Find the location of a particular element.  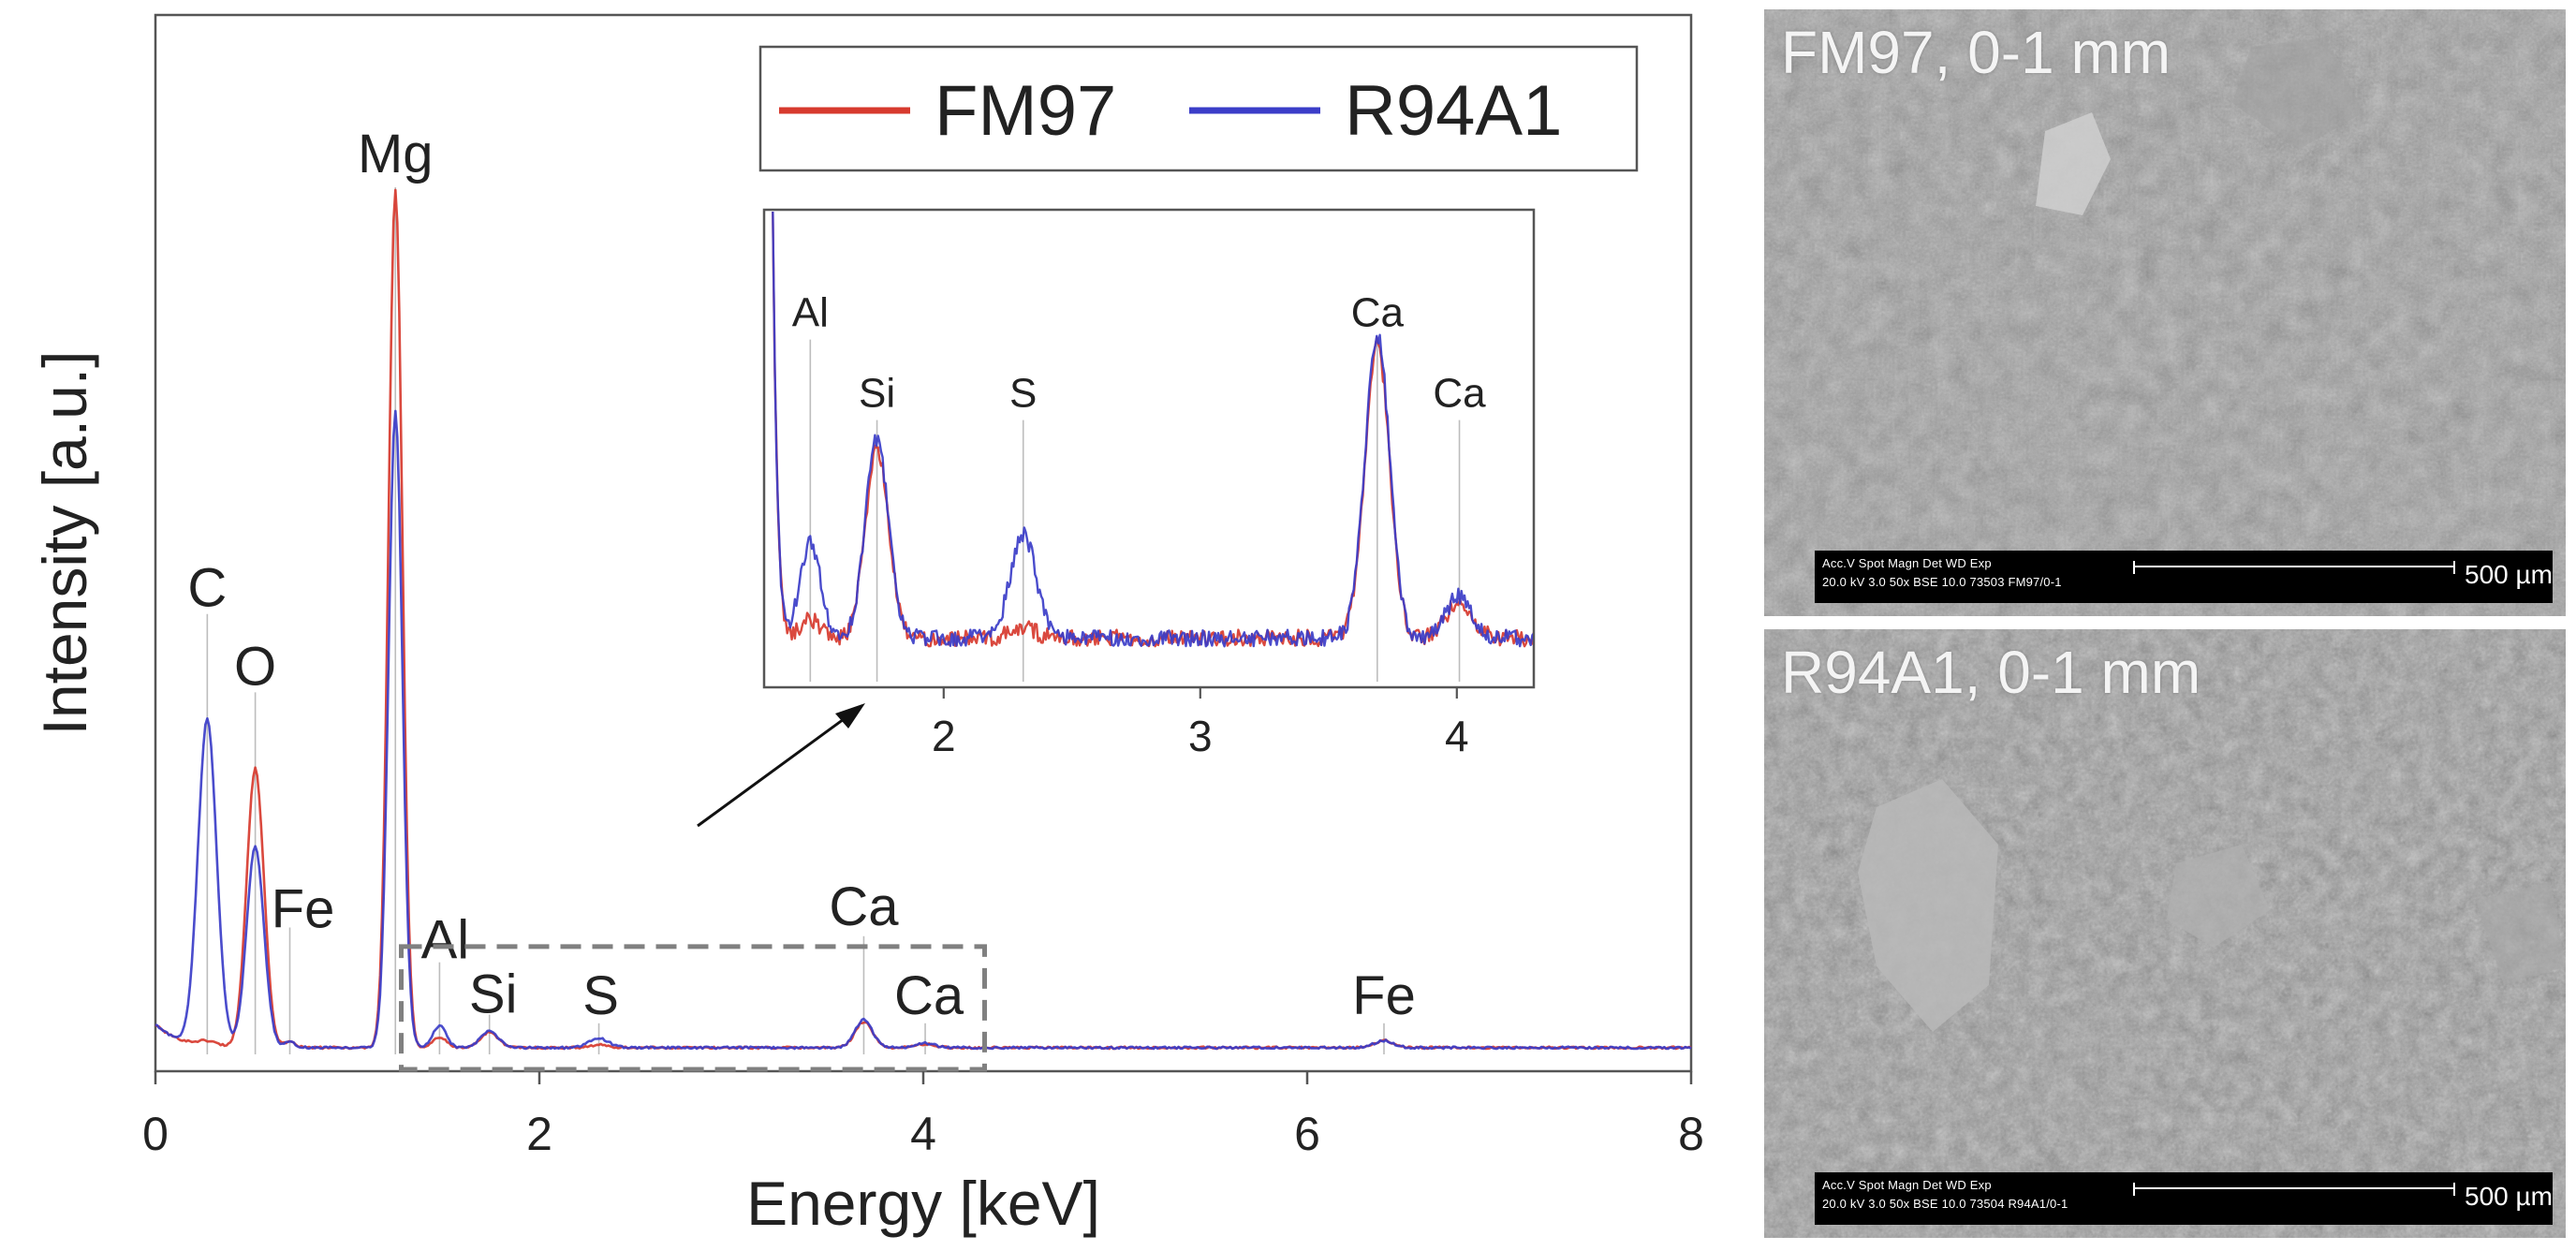

main-element-label-2: Fe is located at coordinates (303, 910).